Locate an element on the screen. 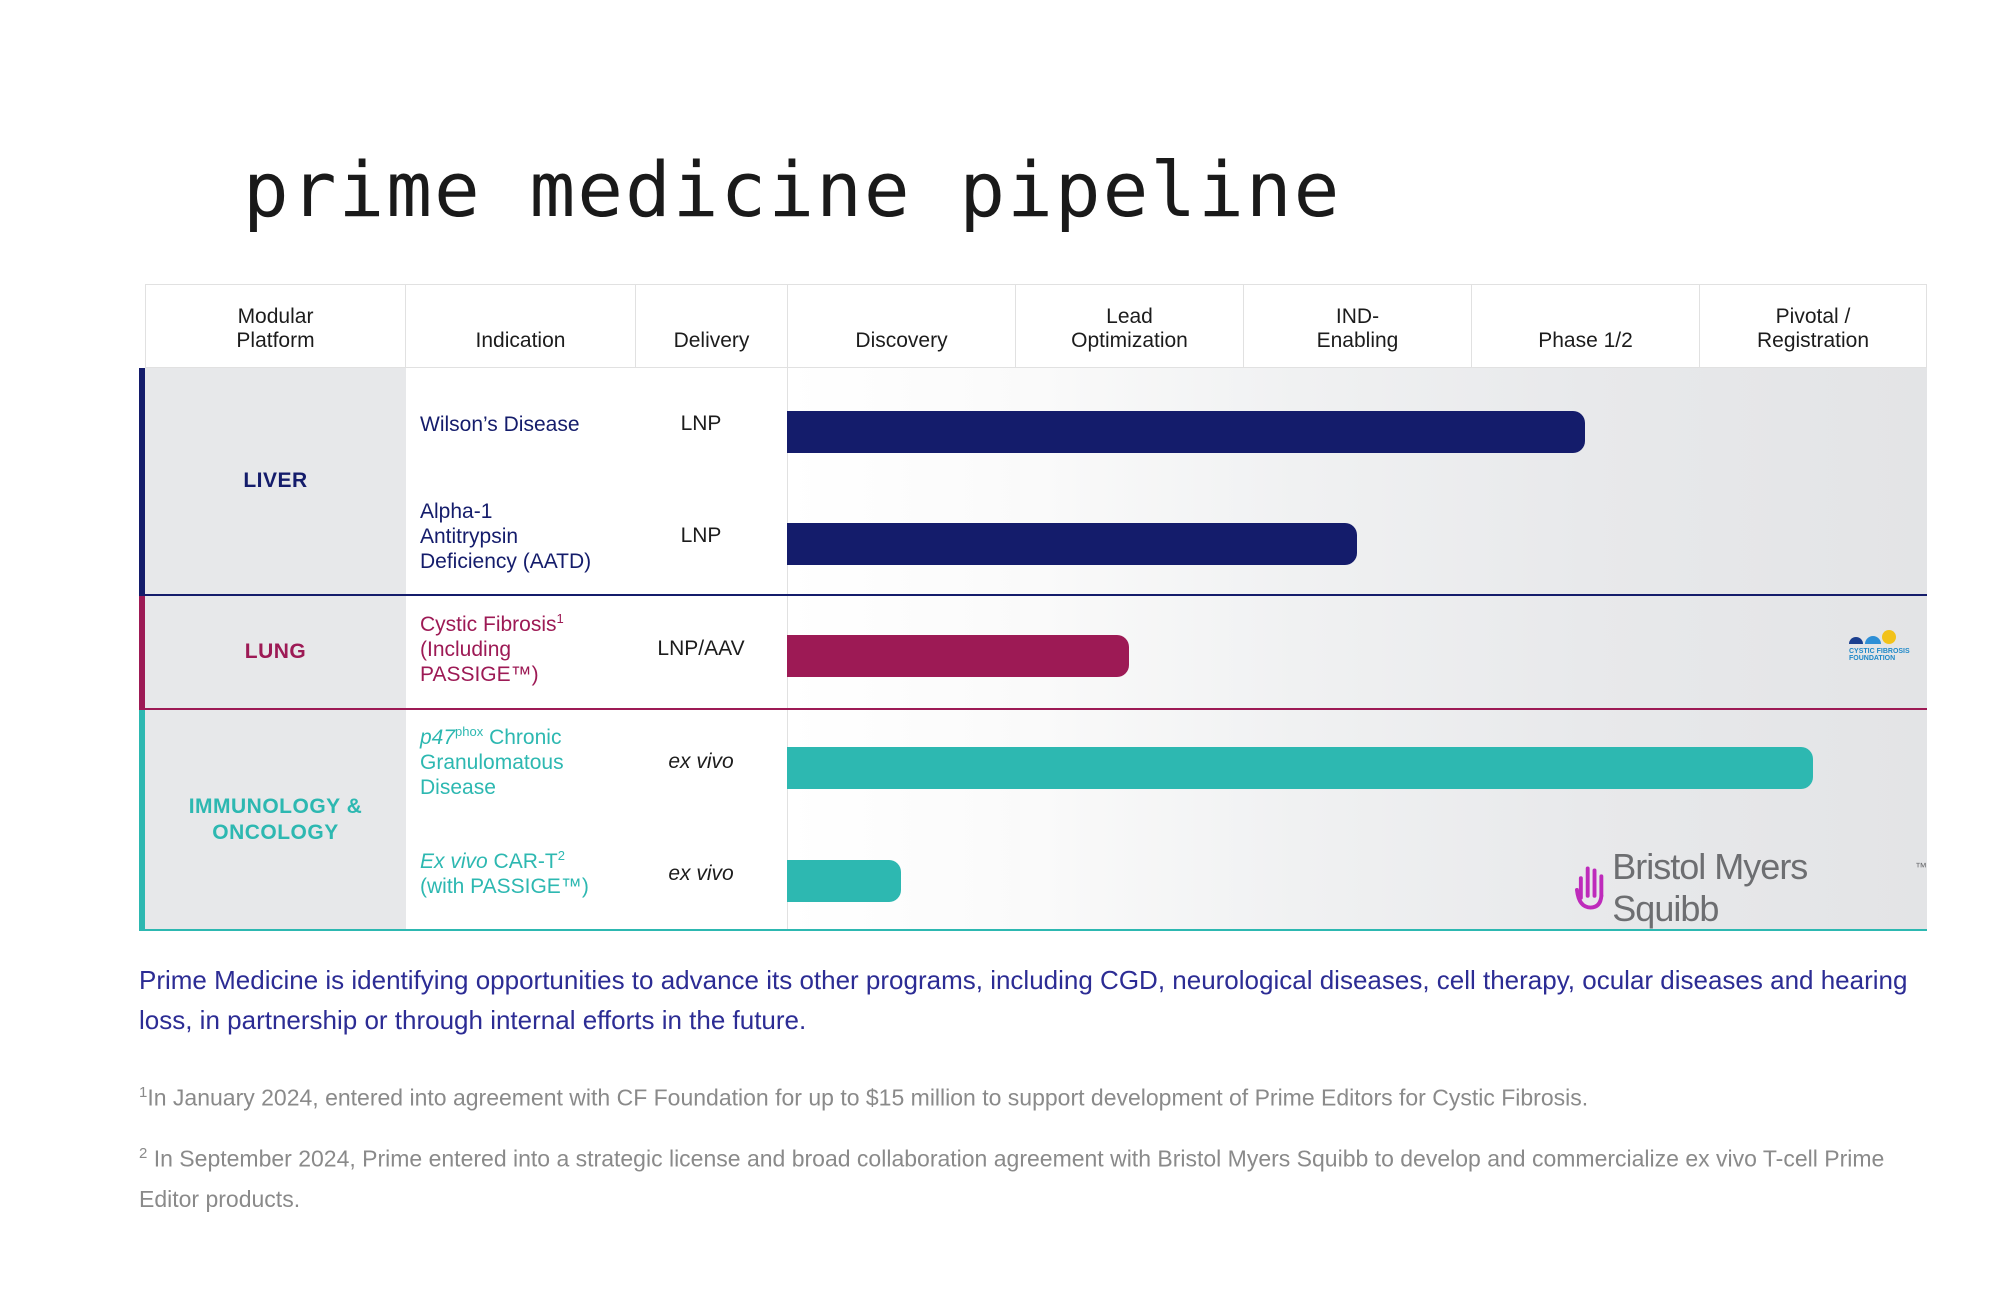  liver-accent-bar is located at coordinates (142, 481).